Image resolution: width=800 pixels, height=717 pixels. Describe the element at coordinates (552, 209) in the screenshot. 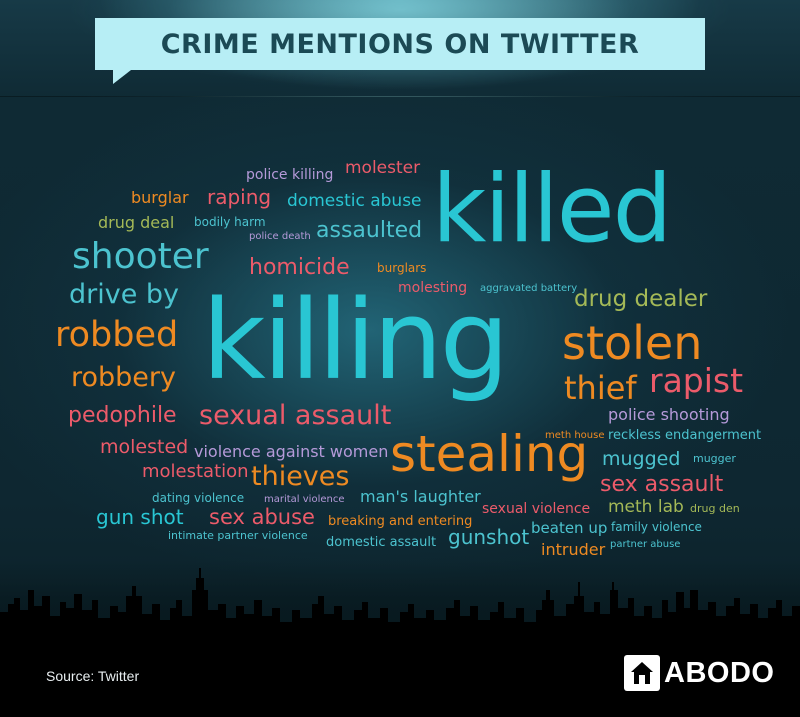

I see `cloud-word: killed` at that location.